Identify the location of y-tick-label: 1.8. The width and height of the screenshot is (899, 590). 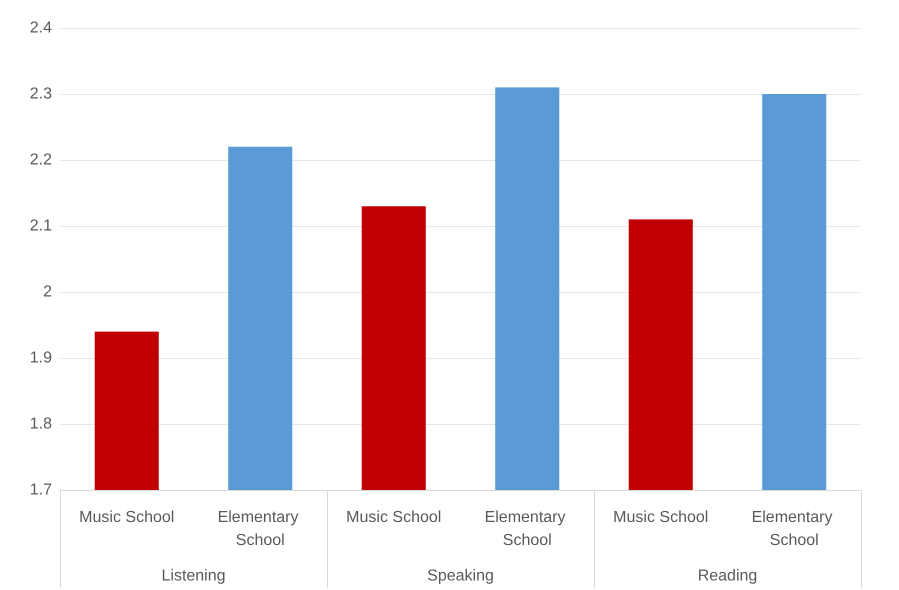
(41, 424).